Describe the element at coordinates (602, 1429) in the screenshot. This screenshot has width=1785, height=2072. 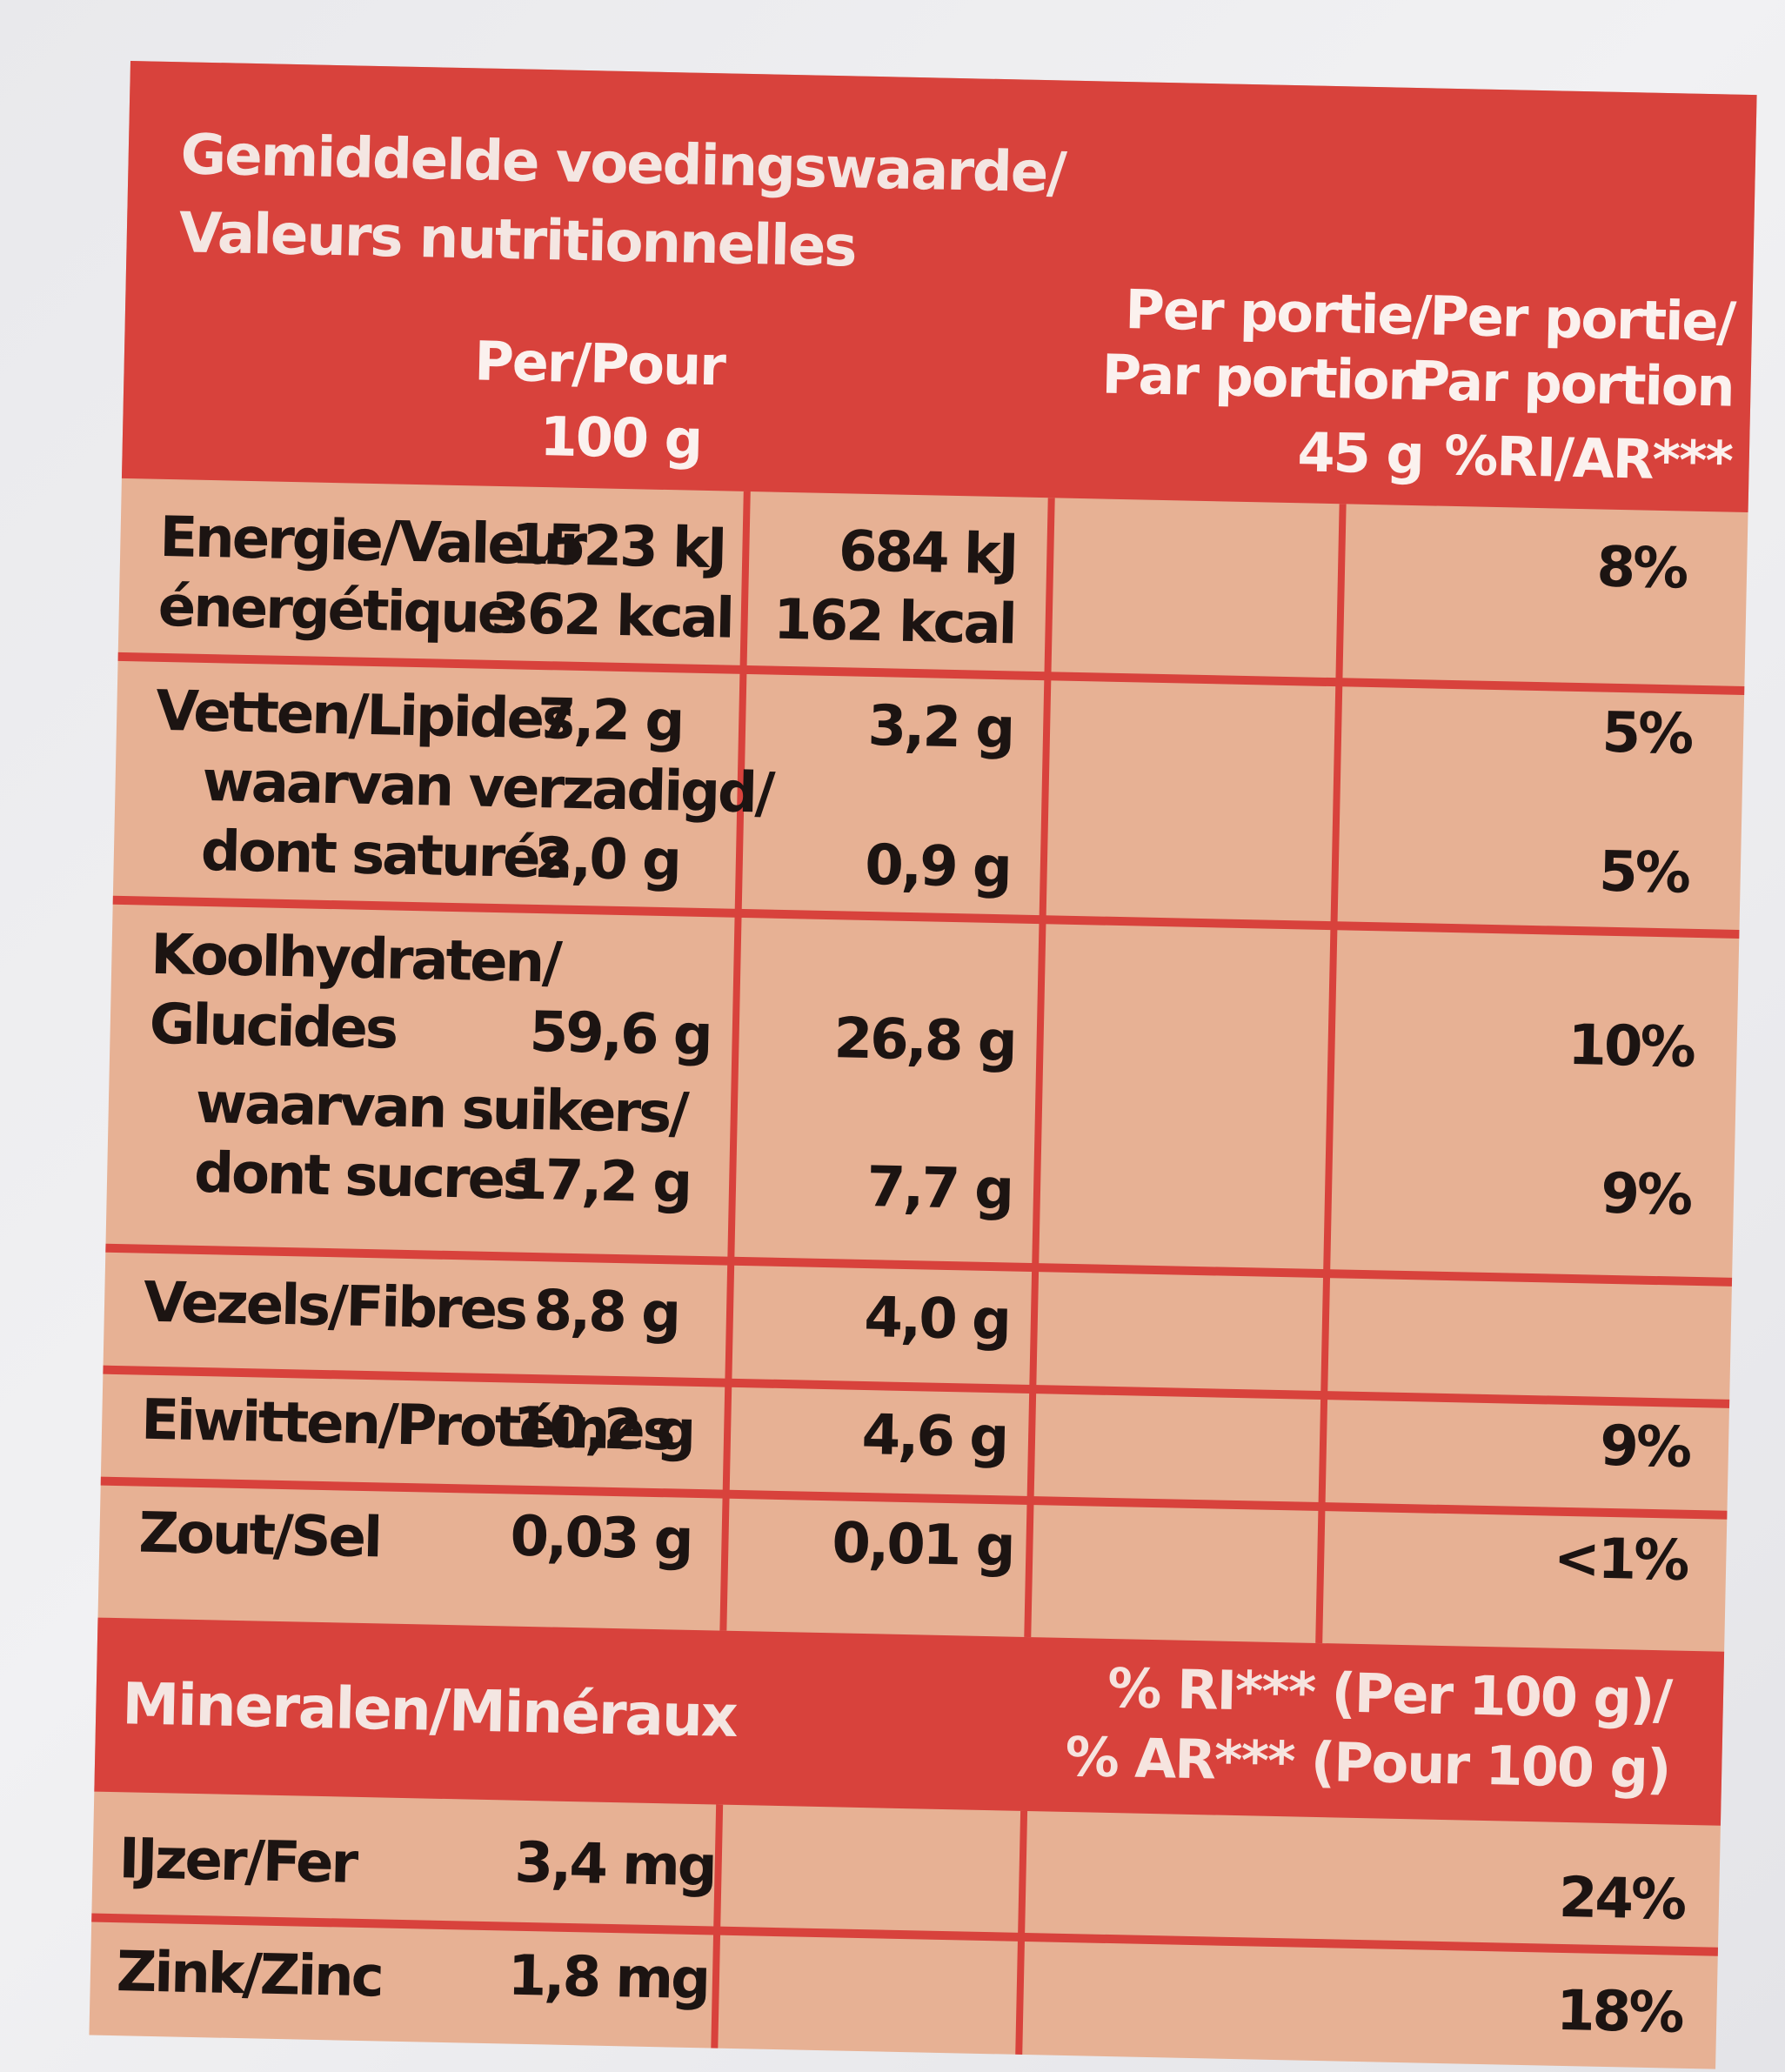
I see `protein-per100: 10,2 g` at that location.